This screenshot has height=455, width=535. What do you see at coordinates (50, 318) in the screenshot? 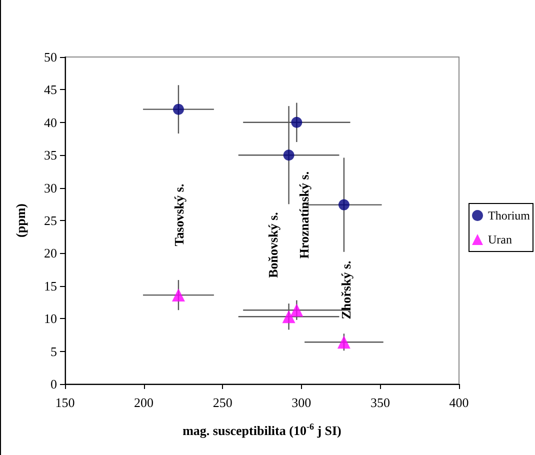
I see `y-tick-label: 10` at bounding box center [50, 318].